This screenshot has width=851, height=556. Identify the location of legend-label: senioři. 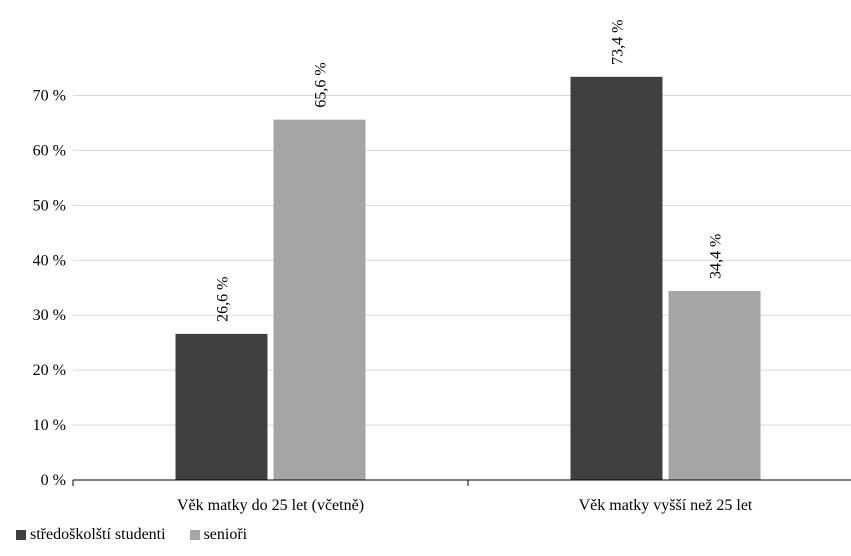
(225, 534).